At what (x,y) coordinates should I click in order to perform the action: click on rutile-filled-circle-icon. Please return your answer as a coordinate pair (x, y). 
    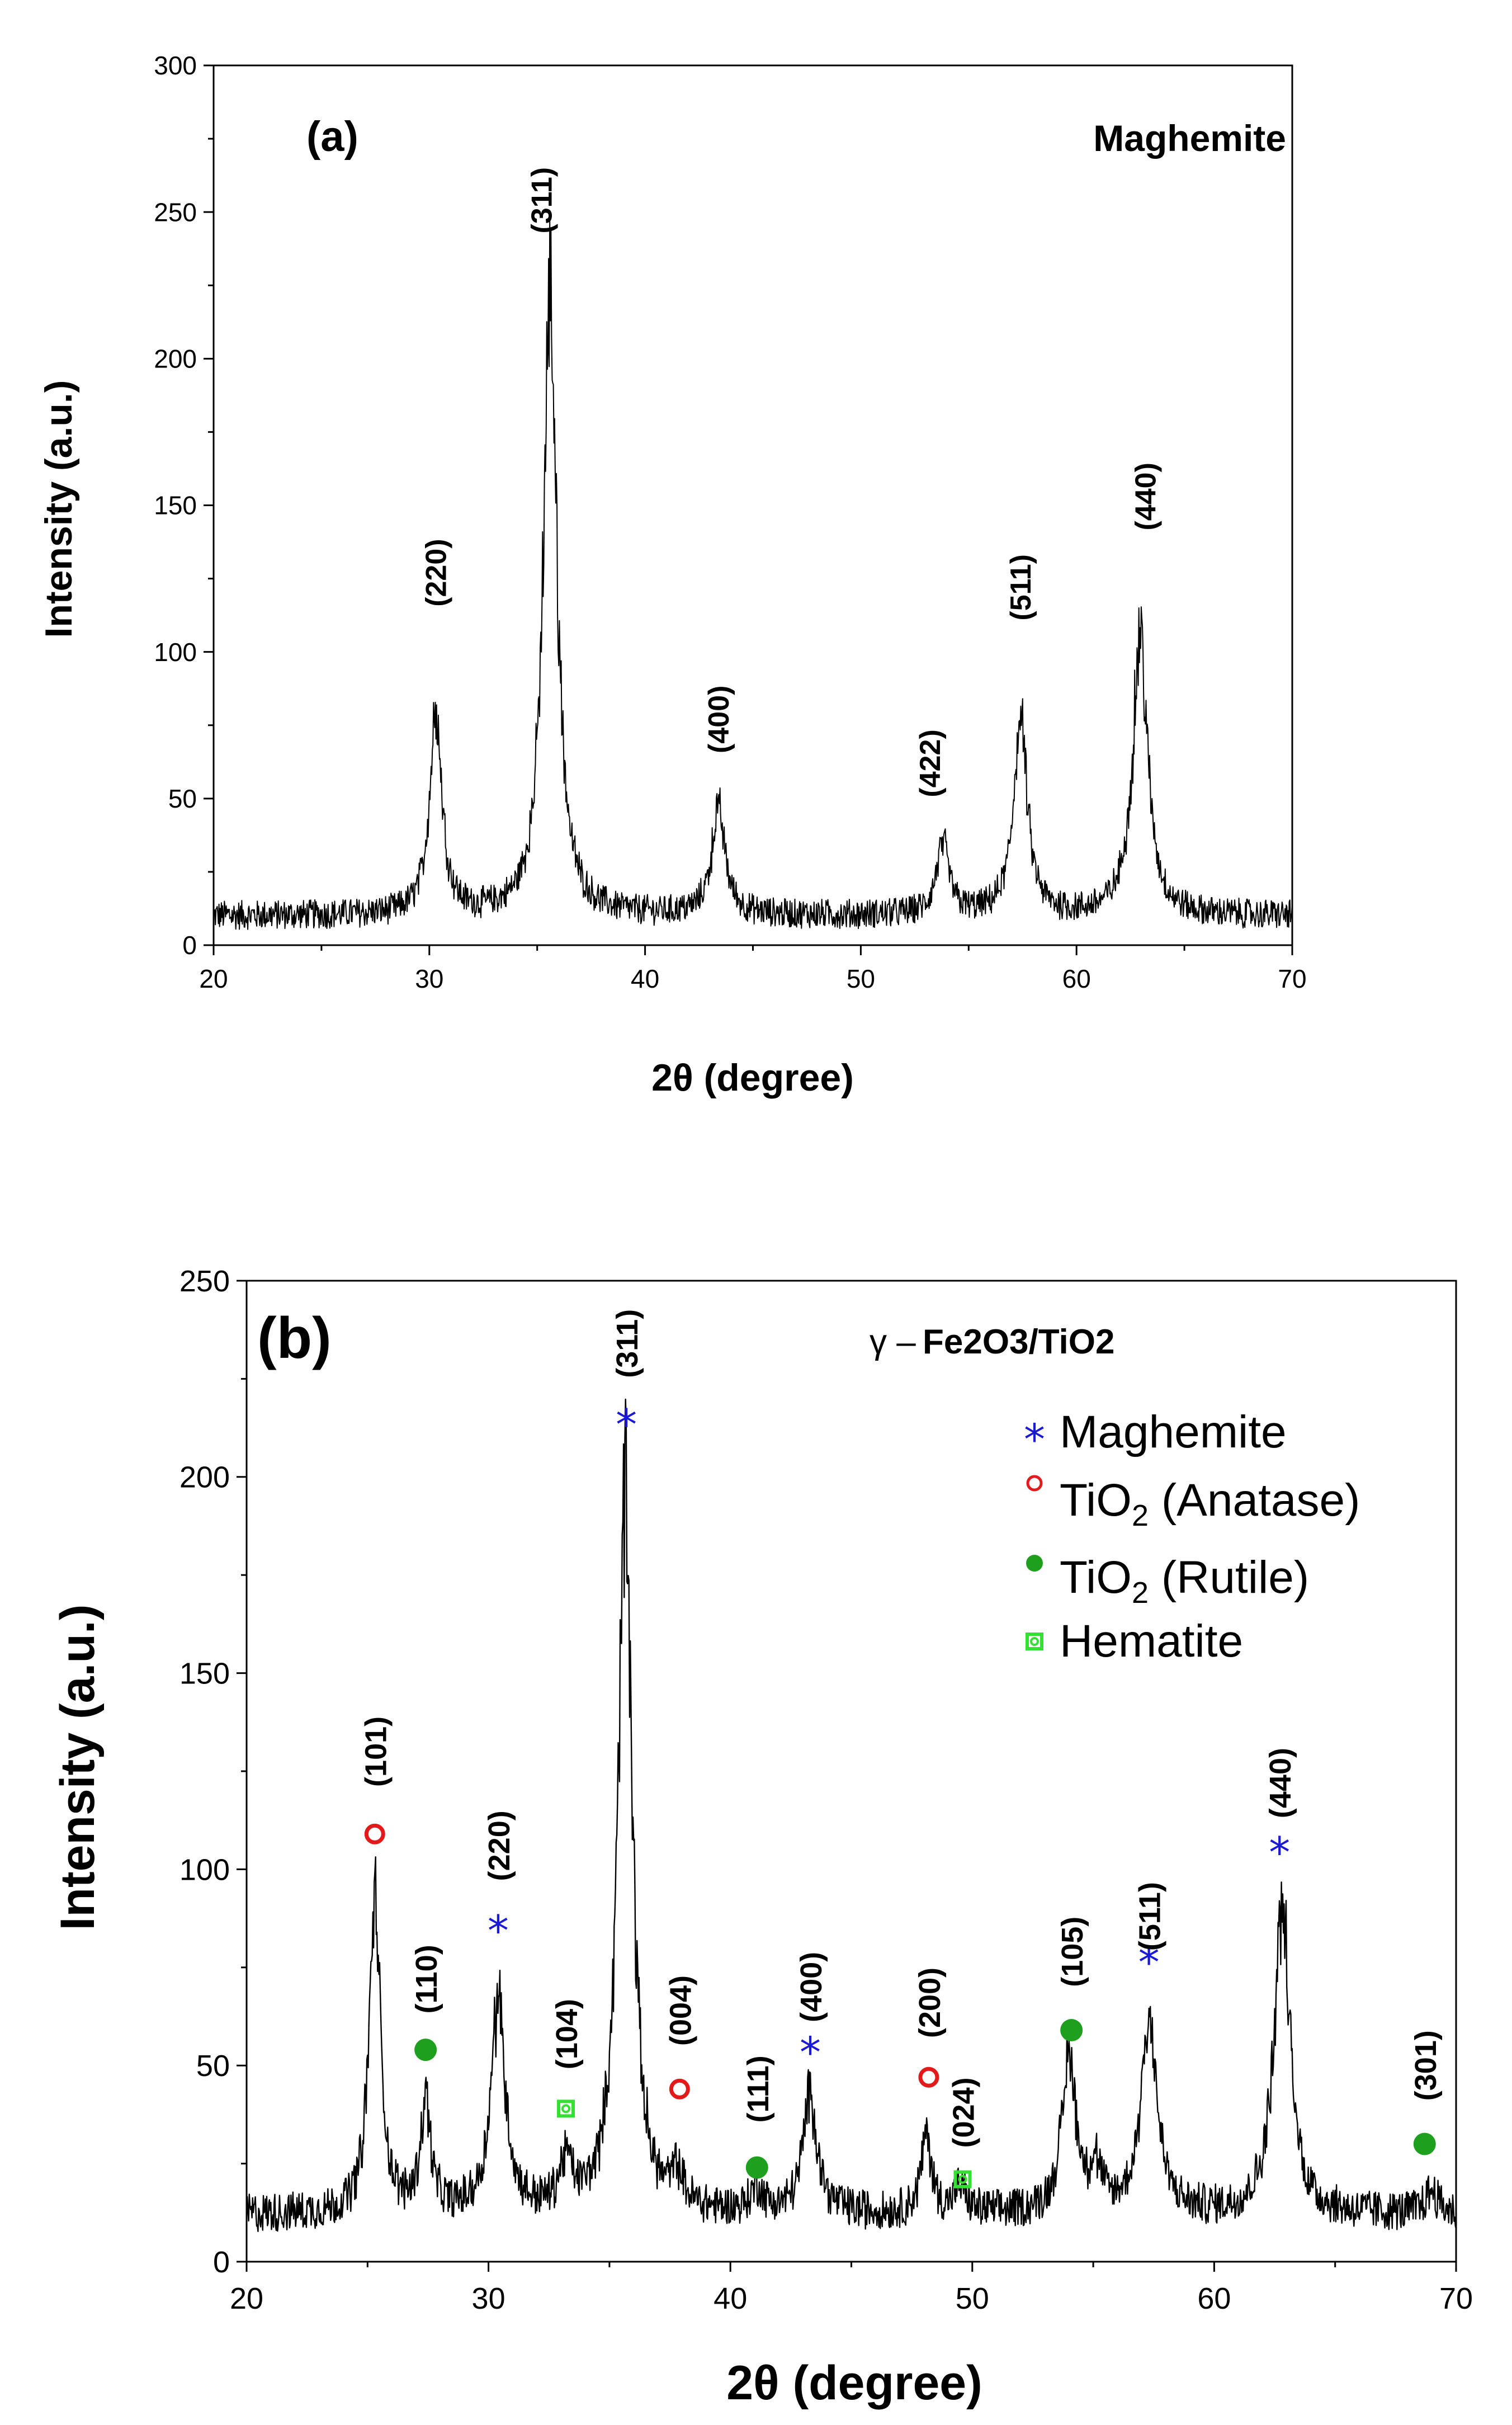
    Looking at the image, I should click on (1034, 1563).